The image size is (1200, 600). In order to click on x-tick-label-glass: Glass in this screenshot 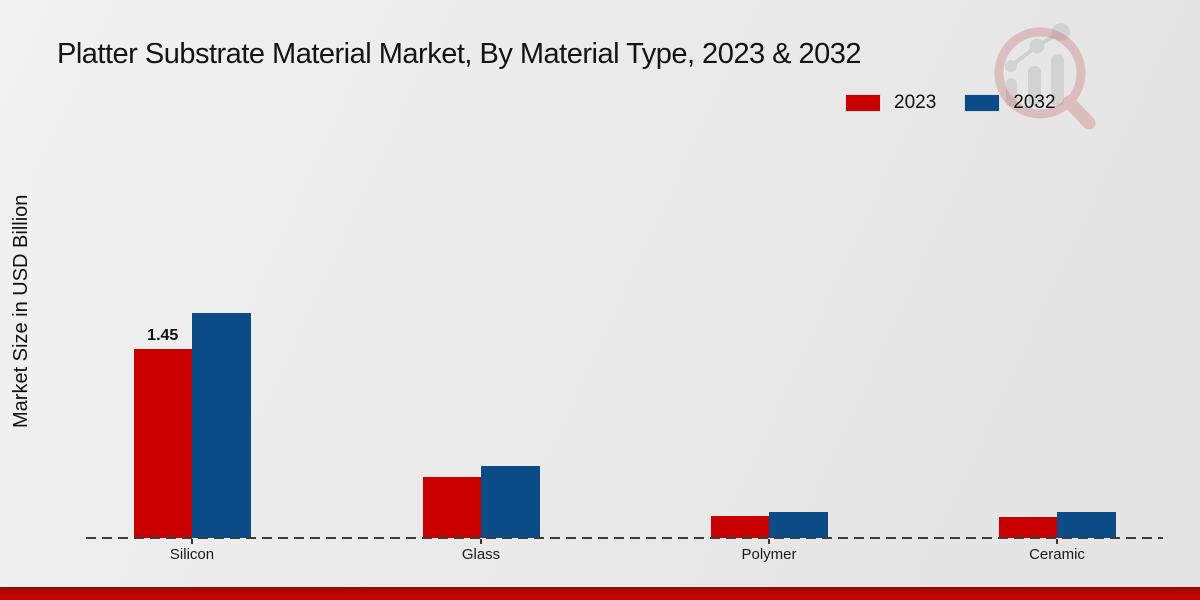, I will do `click(481, 554)`.